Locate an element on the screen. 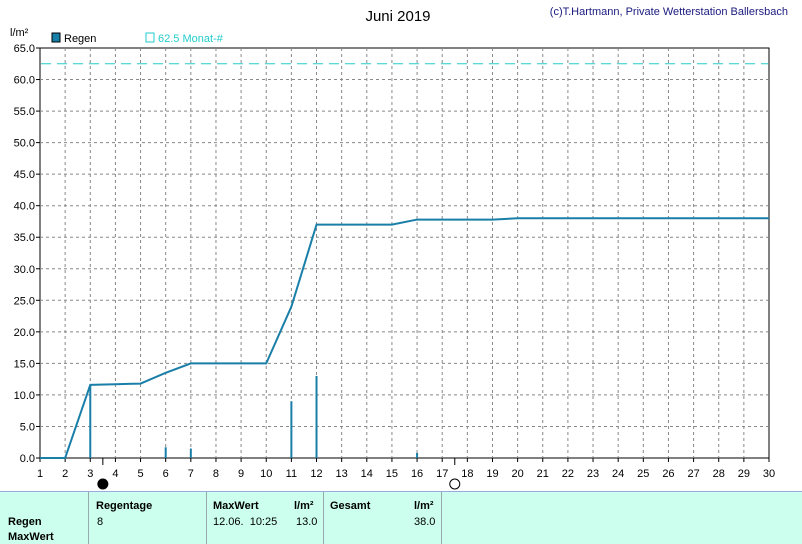 The height and width of the screenshot is (544, 802). x-tick-label: 4 is located at coordinates (115, 474).